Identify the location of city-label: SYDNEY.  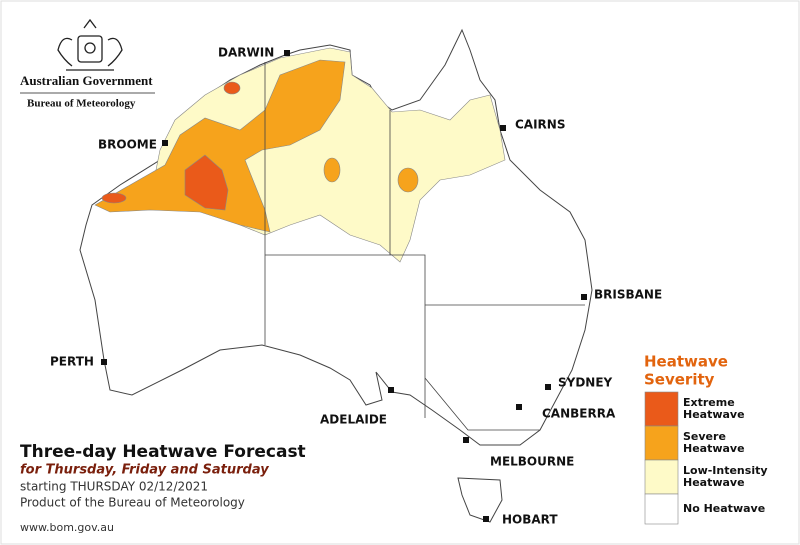
(585, 383).